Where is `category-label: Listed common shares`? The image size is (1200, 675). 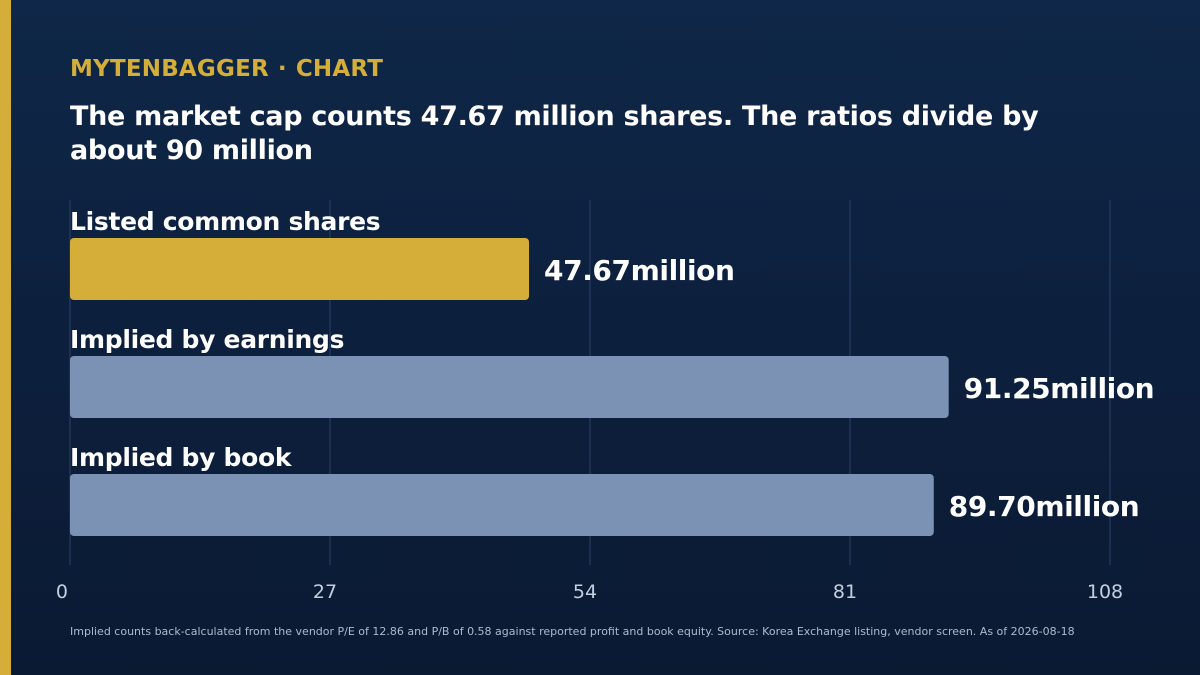
category-label: Listed common shares is located at coordinates (225, 221).